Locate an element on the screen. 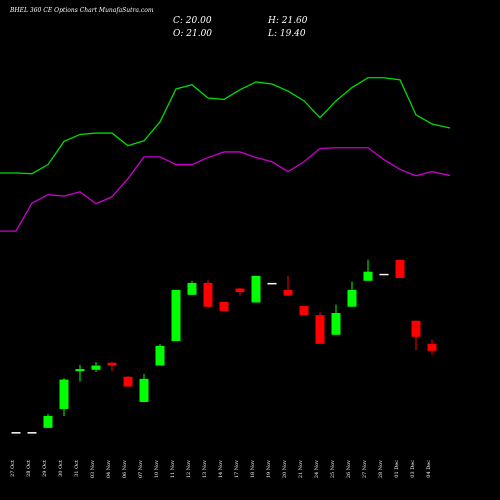  x-tick-label: 21 Nov is located at coordinates (301, 469).